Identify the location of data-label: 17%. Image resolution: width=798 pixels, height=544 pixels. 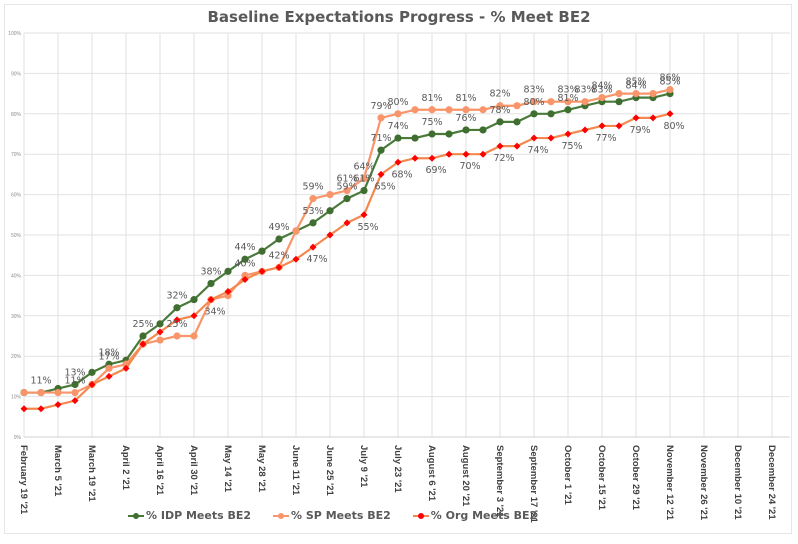
(108, 356).